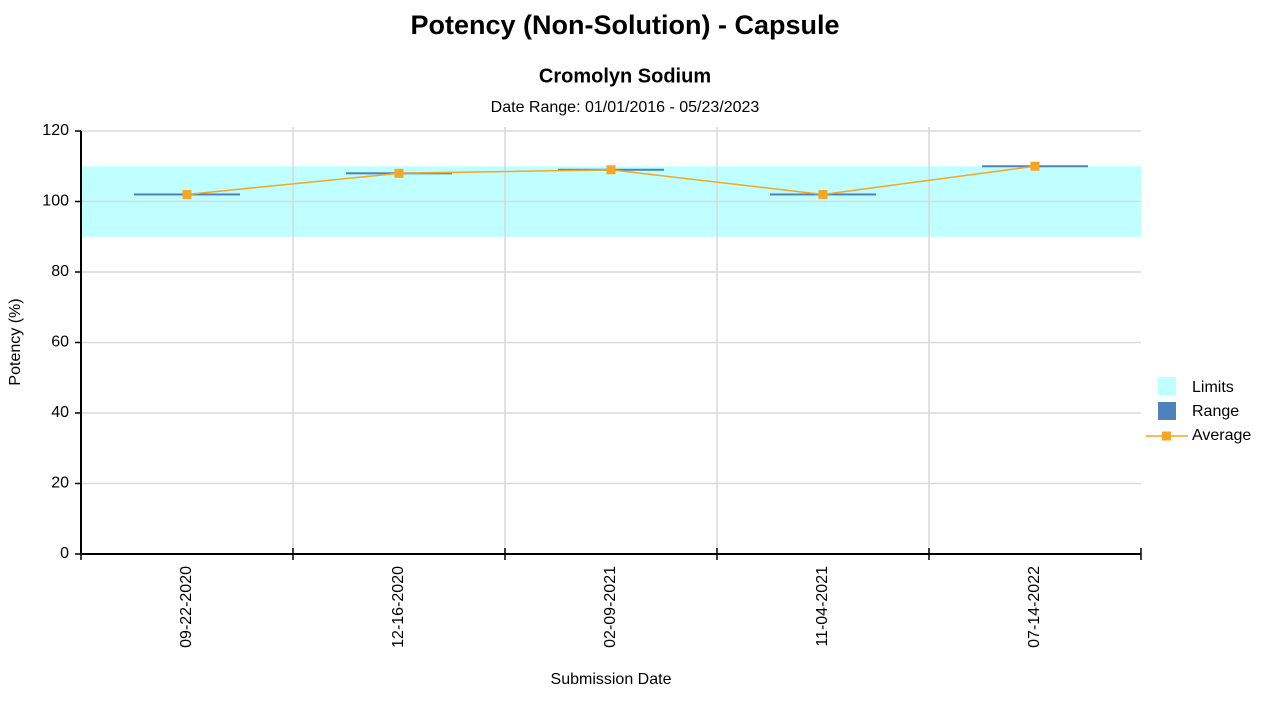 This screenshot has width=1280, height=713. I want to click on legend-label: Limits, so click(1213, 387).